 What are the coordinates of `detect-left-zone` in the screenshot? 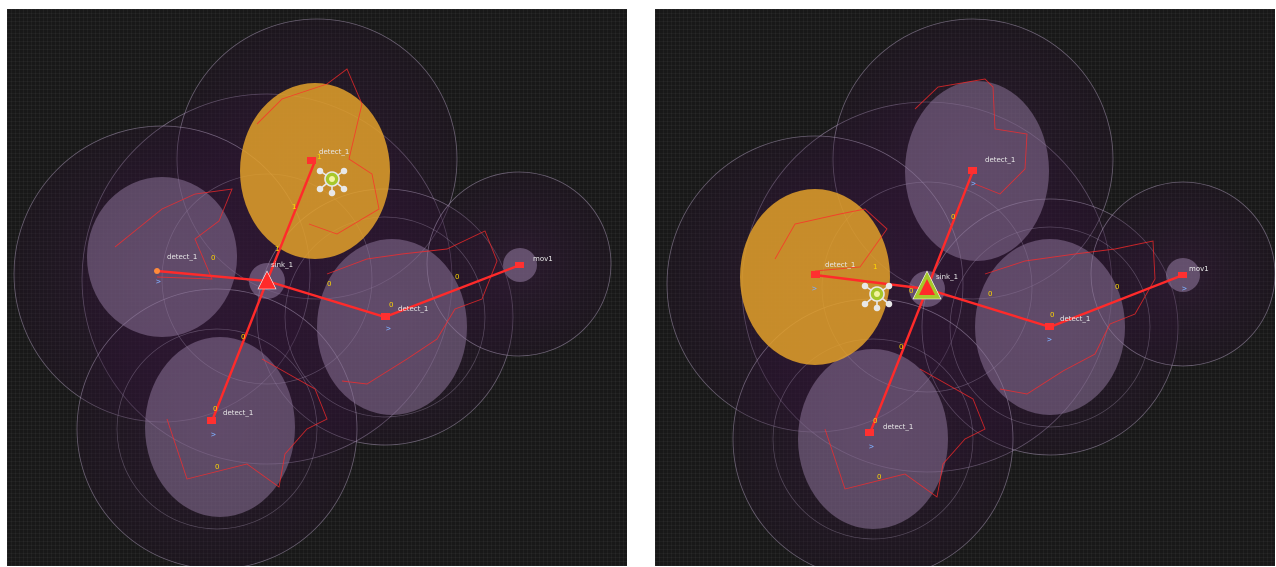 It's located at (162, 257).